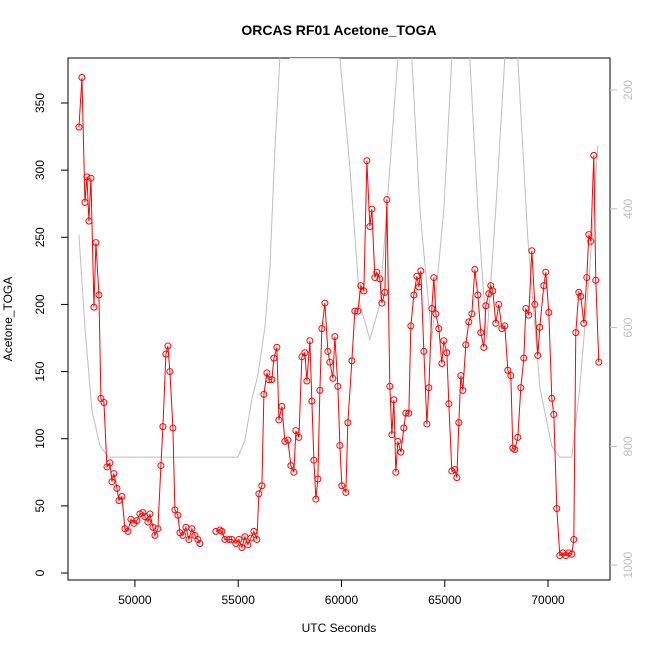 The width and height of the screenshot is (650, 650). I want to click on chart-title: ORCAS RF01 Acetone_TOGA, so click(338, 30).